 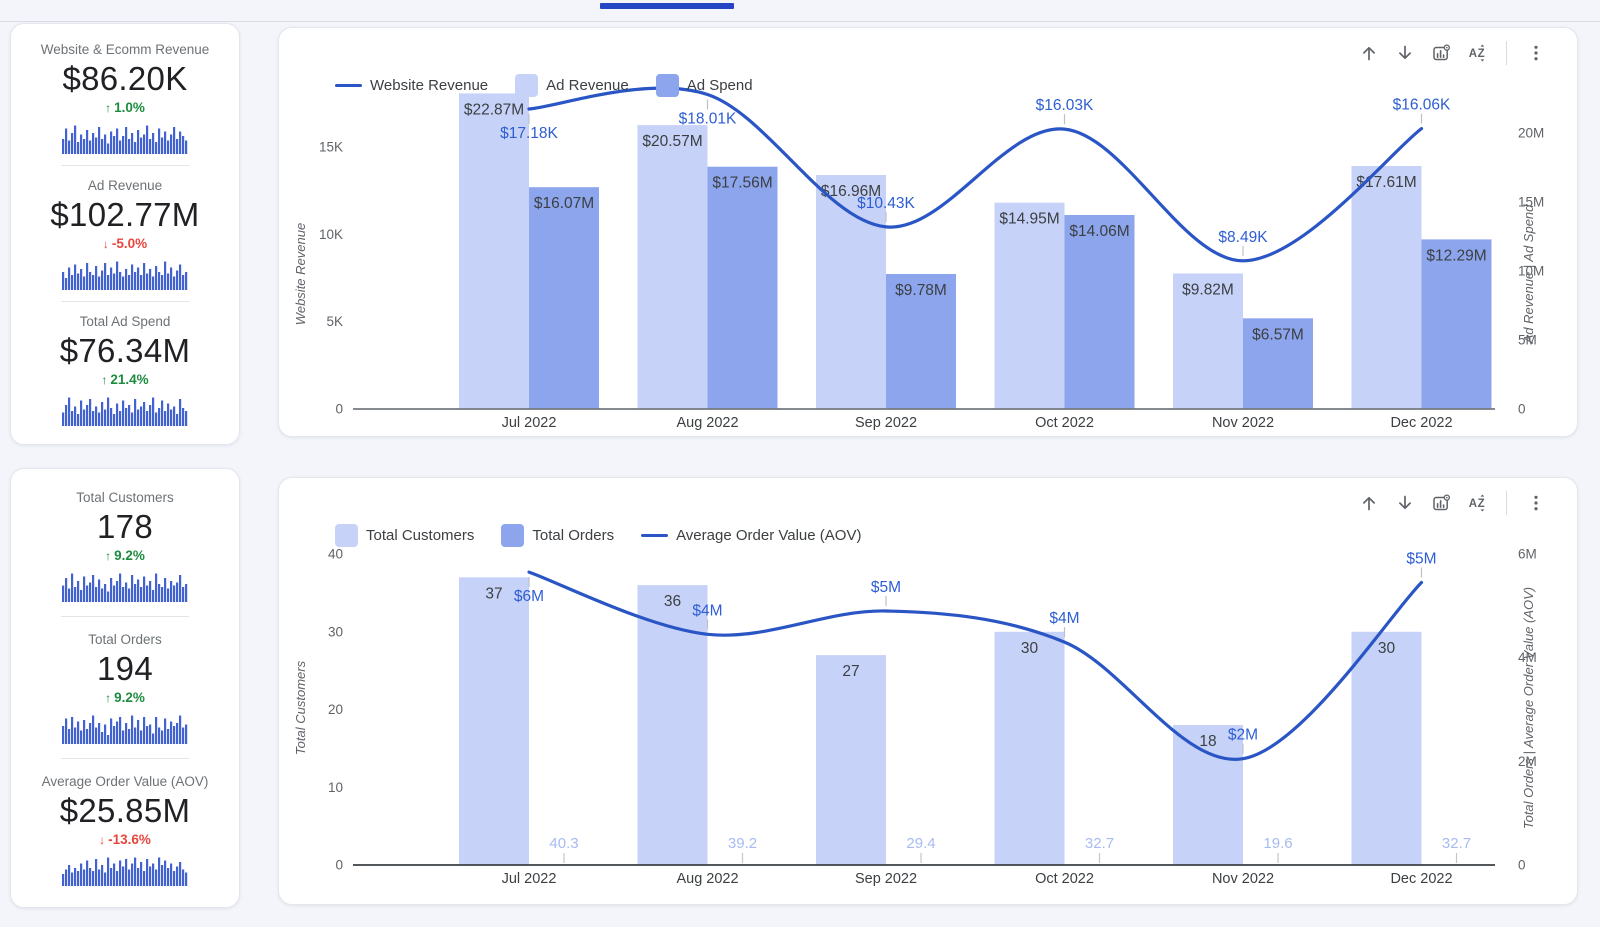 I want to click on legend-item-website-revenue: Website Revenue, so click(x=411, y=85).